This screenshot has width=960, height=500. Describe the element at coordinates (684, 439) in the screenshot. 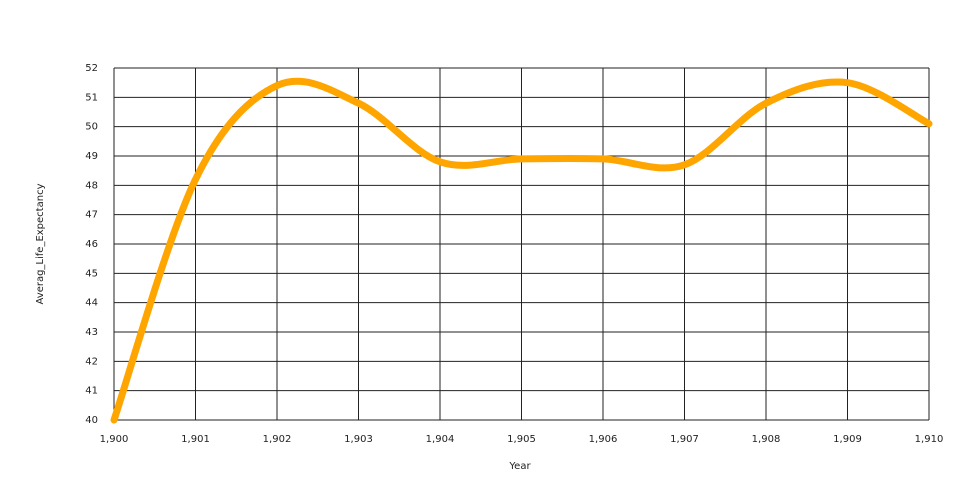

I see `x-tick-label: 1,907` at that location.